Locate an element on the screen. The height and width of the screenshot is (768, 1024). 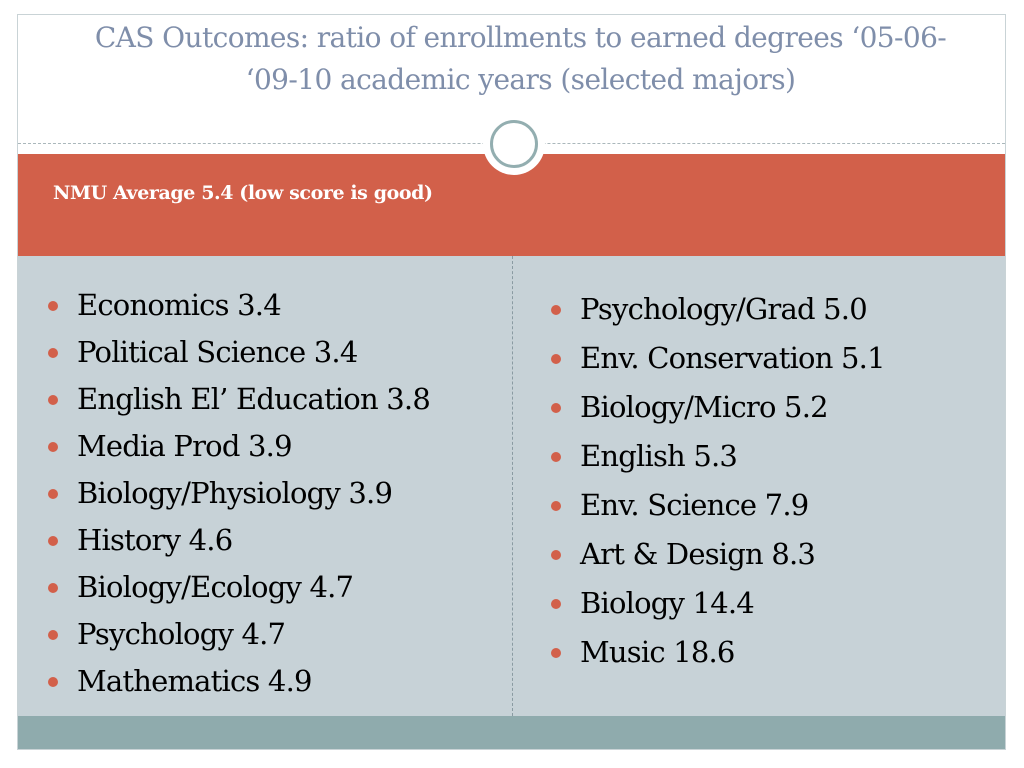
list-item-text: English 5.3 is located at coordinates (659, 456).